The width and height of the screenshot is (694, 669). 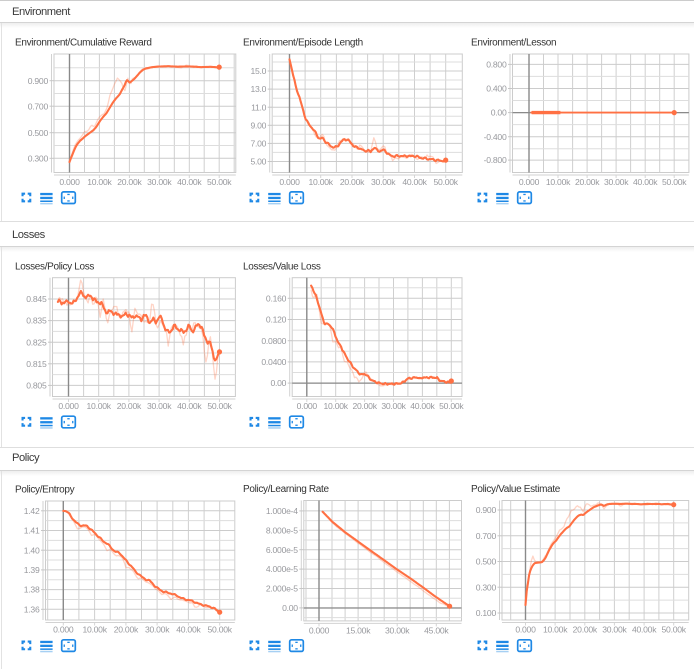 What do you see at coordinates (486, 613) in the screenshot?
I see `svg-text: 0.100` at bounding box center [486, 613].